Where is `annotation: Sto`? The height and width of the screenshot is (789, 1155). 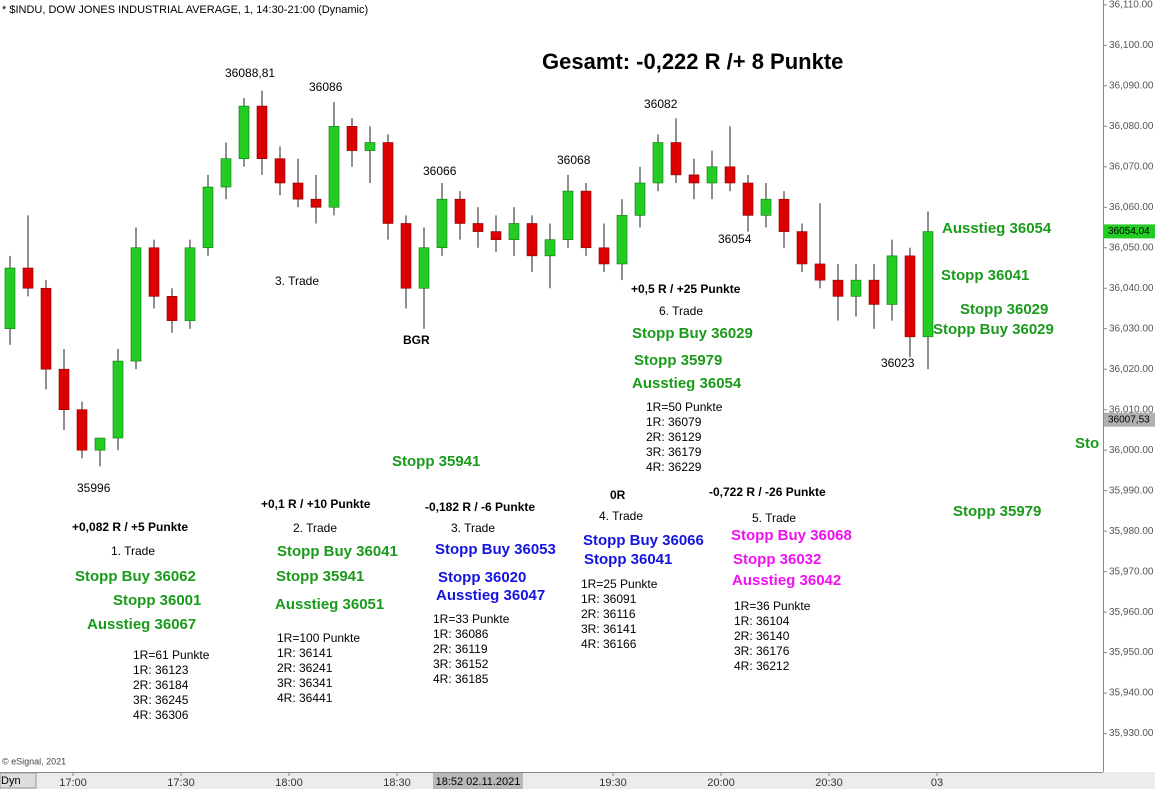
annotation: Sto is located at coordinates (1087, 443).